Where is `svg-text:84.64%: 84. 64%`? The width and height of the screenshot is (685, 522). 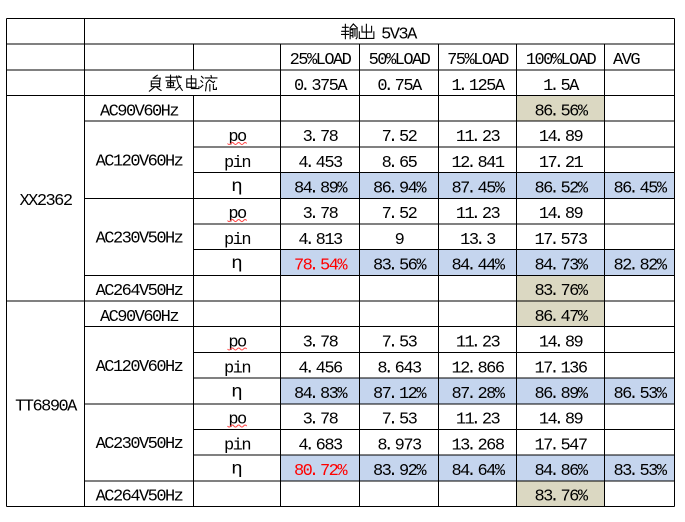
svg-text:84.64%: 84. 64% is located at coordinates (478, 471).